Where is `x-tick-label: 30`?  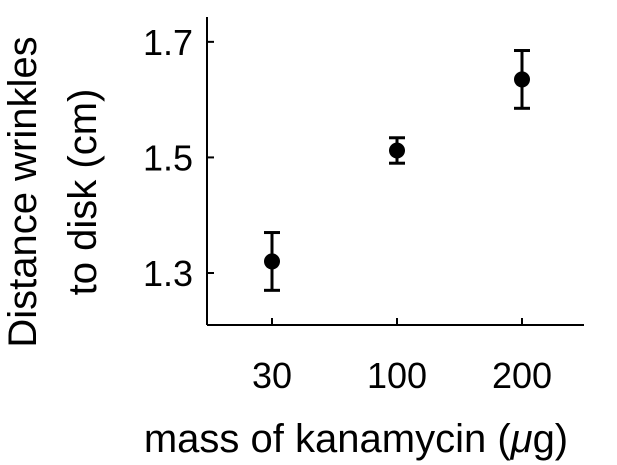 x-tick-label: 30 is located at coordinates (272, 375).